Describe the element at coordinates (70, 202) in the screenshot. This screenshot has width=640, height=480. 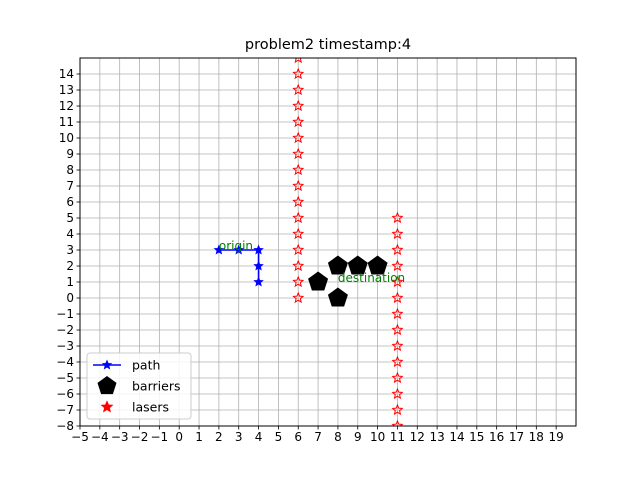
I see `y-tick-label: 6` at that location.